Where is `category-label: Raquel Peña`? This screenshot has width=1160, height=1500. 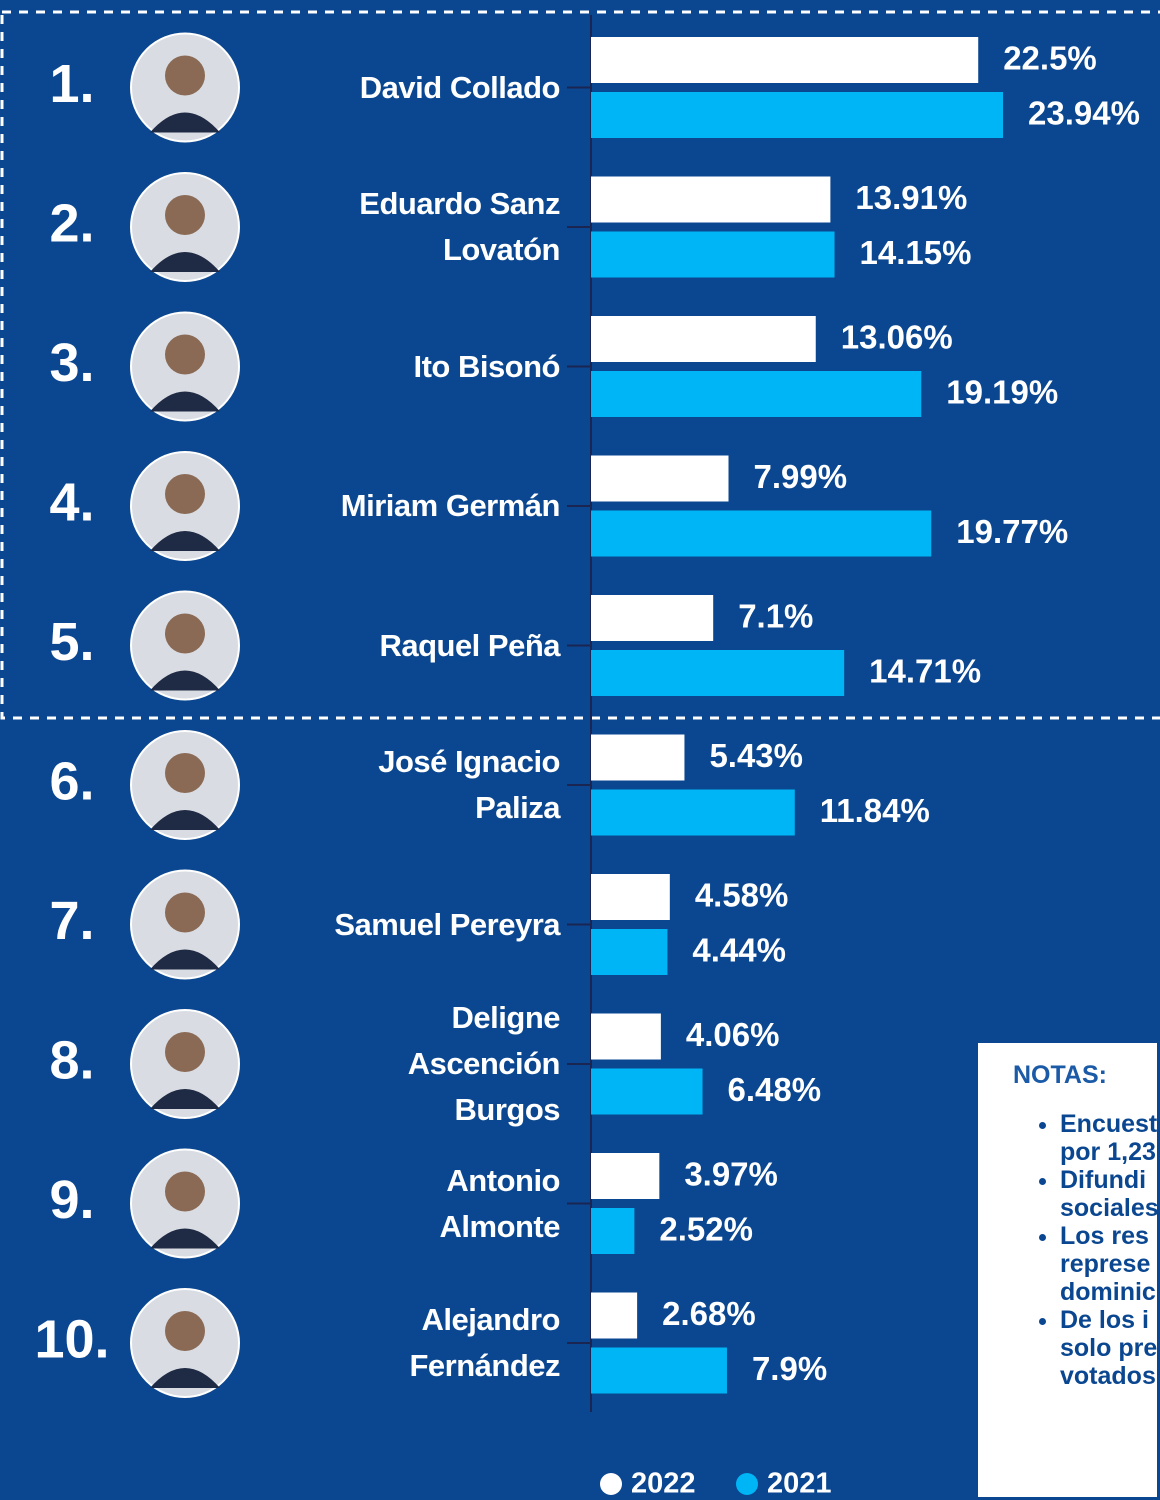
category-label: Raquel Peña is located at coordinates (469, 645).